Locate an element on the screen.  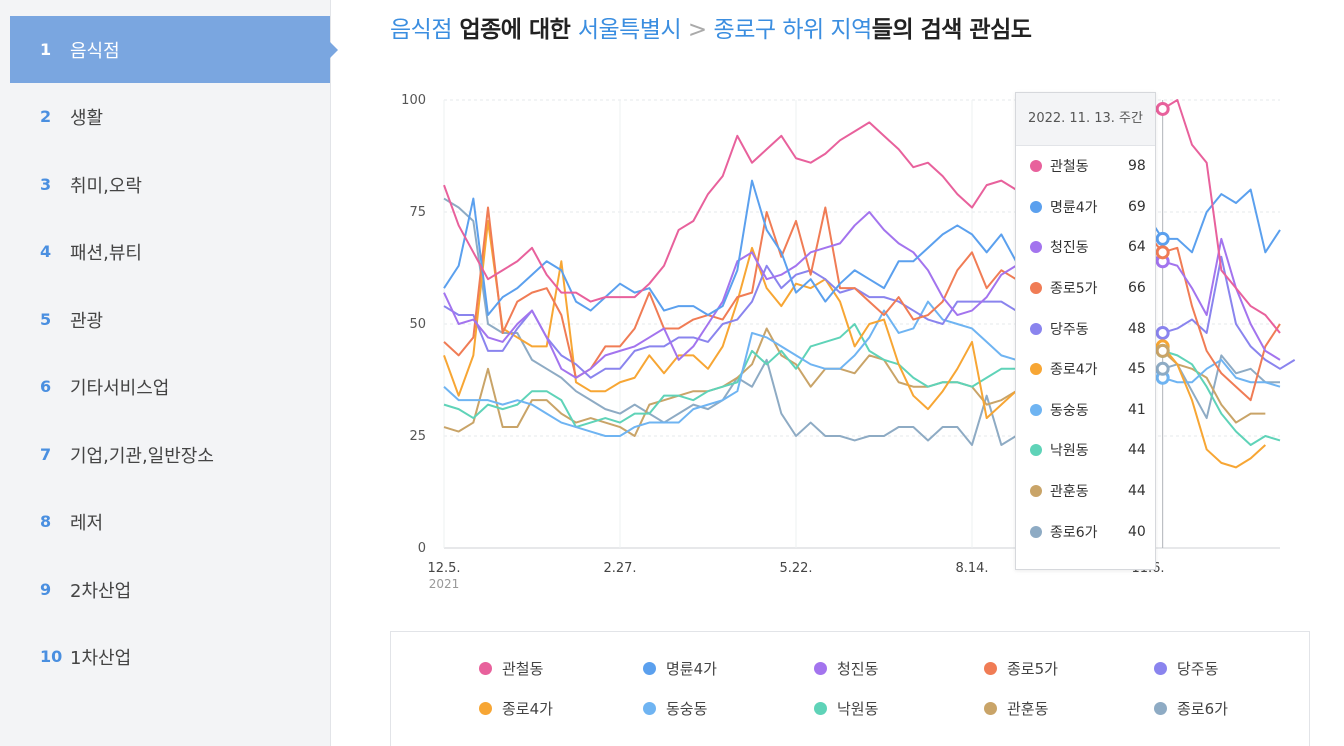
y-tick-label: 100 is located at coordinates (413, 100).